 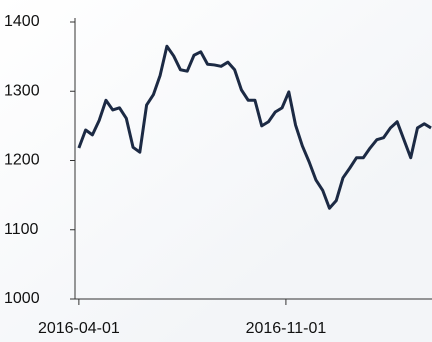 I want to click on y-tick-label: 1300, so click(x=22, y=90).